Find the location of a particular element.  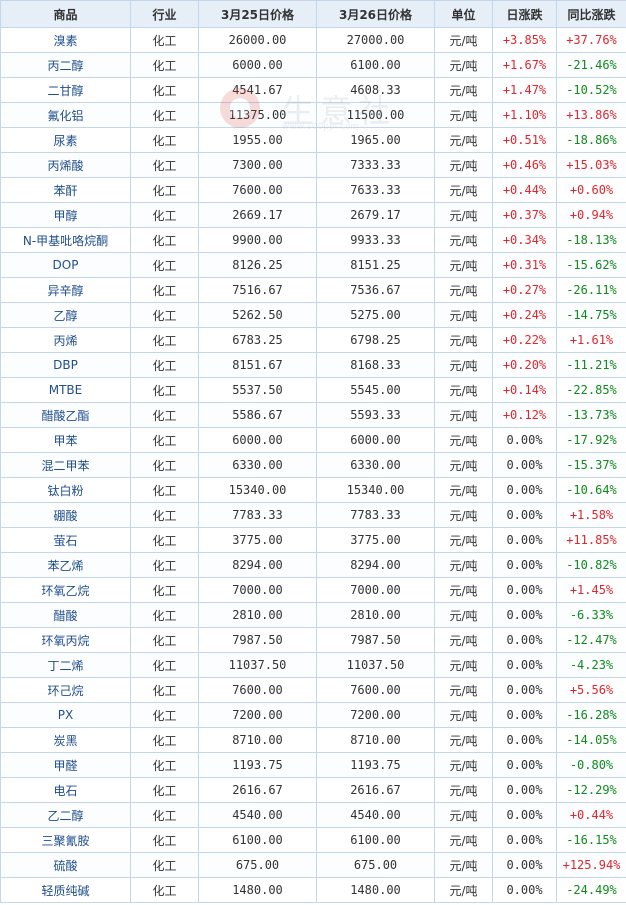

commodity-name: 醋酸 is located at coordinates (65, 615).